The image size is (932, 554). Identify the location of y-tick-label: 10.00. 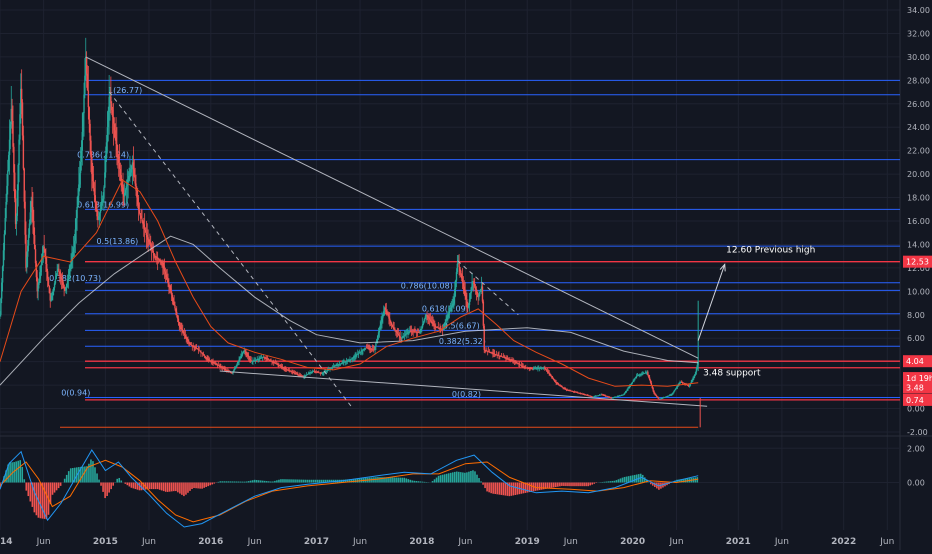
(918, 291).